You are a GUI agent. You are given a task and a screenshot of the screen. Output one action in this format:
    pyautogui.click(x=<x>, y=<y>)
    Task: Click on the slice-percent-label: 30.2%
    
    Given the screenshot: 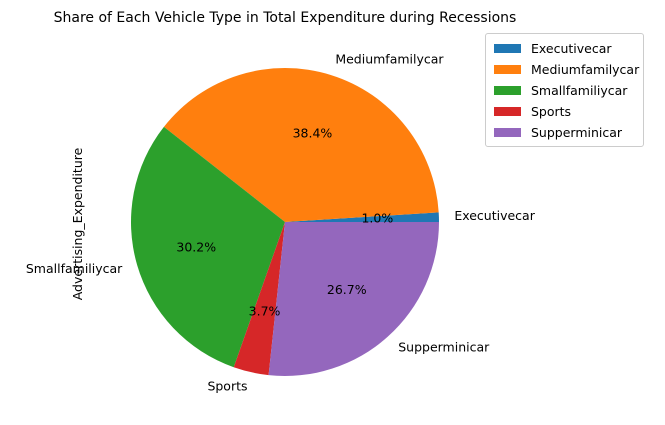 What is the action you would take?
    pyautogui.click(x=196, y=246)
    